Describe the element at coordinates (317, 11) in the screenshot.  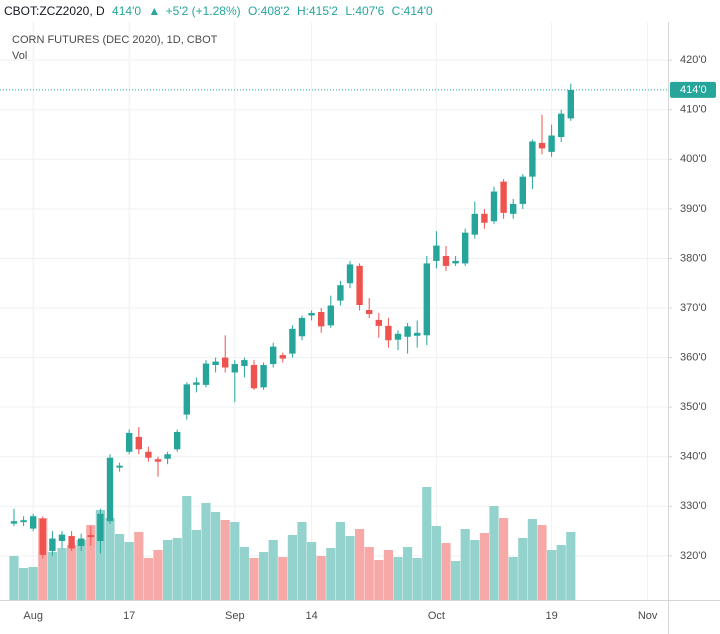
I see `high: H:415'2` at that location.